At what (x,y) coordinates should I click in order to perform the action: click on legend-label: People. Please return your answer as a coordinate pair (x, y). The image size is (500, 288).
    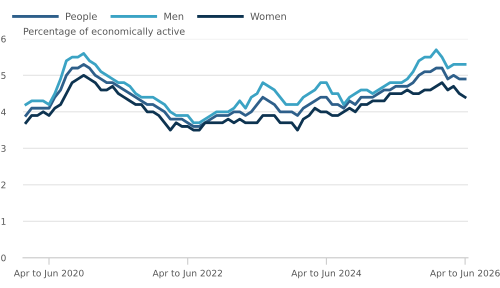
    Looking at the image, I should click on (81, 17).